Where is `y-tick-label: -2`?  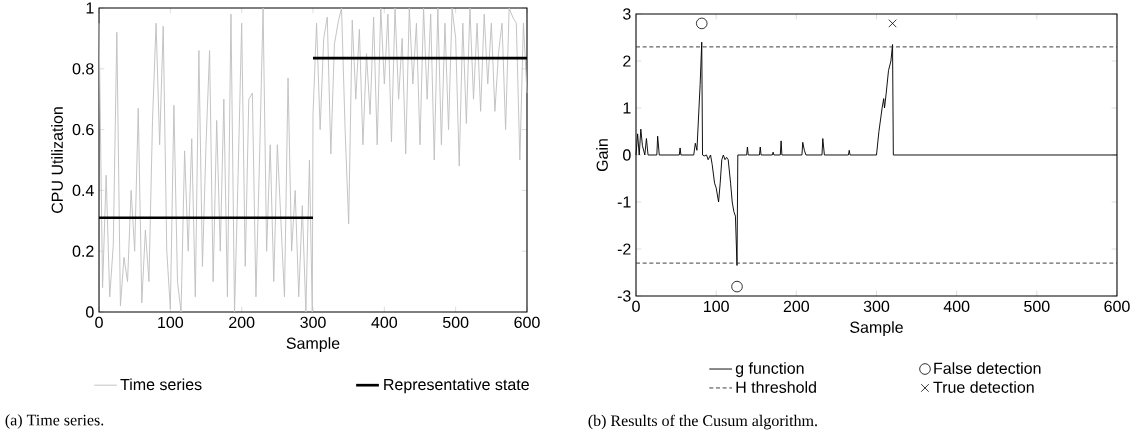 y-tick-label: -2 is located at coordinates (624, 249).